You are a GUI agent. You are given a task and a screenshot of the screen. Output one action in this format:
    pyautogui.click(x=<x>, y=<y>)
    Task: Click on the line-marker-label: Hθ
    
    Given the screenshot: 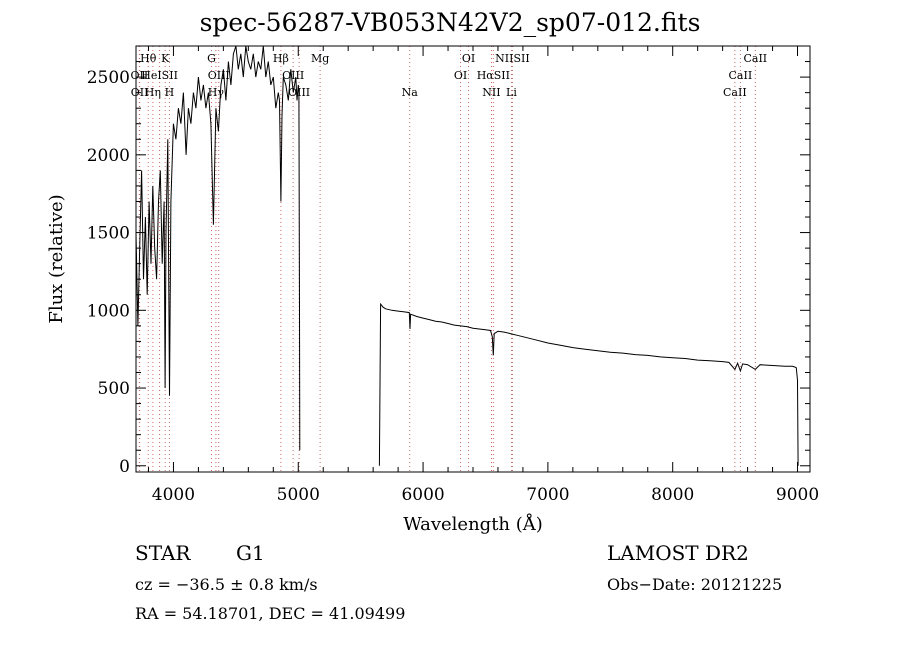 What is the action you would take?
    pyautogui.click(x=148, y=58)
    